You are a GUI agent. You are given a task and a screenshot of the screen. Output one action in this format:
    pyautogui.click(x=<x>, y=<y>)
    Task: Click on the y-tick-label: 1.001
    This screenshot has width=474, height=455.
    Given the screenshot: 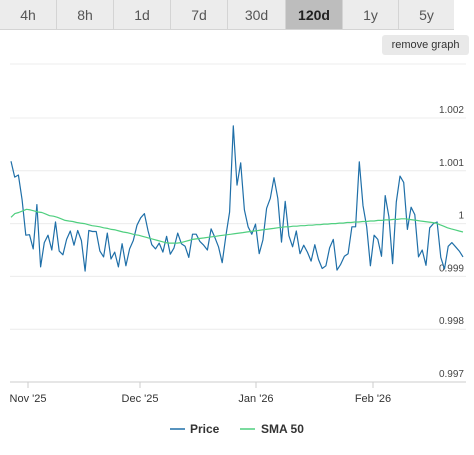 What is the action you would take?
    pyautogui.click(x=451, y=163)
    